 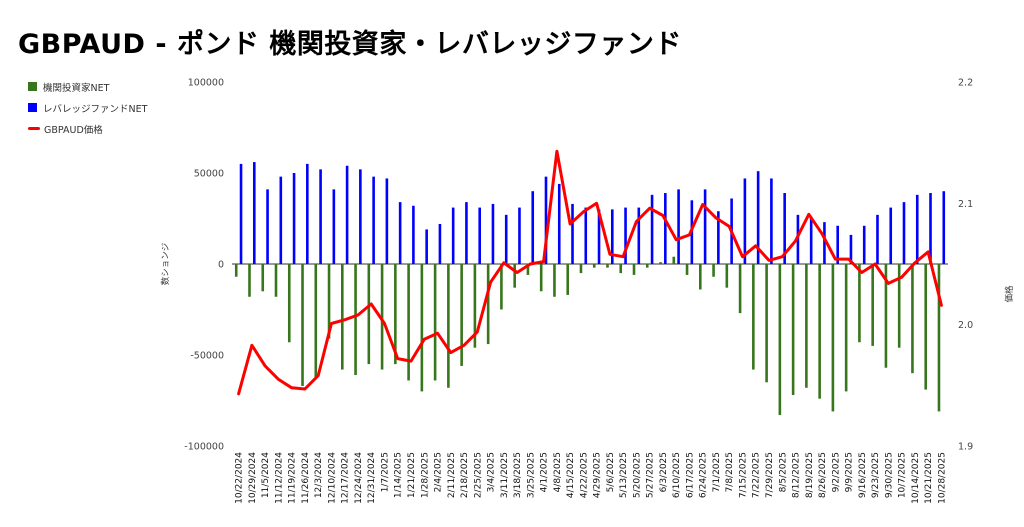 I want to click on x-tick-label: 3/18/2025, so click(x=518, y=475).